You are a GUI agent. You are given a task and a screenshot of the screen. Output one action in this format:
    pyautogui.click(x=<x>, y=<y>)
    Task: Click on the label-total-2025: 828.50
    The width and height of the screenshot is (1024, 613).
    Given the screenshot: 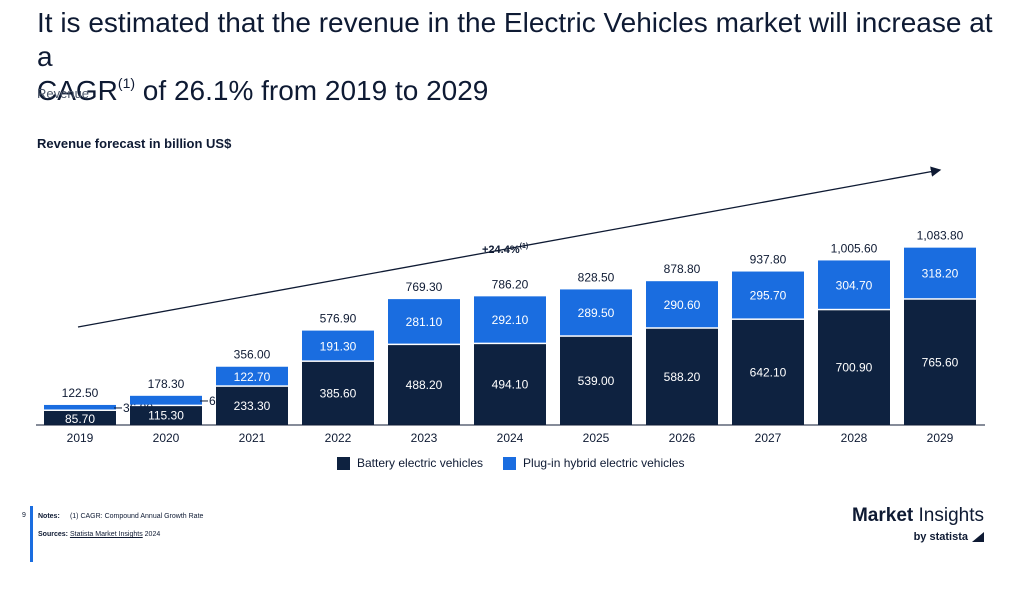 What is the action you would take?
    pyautogui.click(x=596, y=277)
    